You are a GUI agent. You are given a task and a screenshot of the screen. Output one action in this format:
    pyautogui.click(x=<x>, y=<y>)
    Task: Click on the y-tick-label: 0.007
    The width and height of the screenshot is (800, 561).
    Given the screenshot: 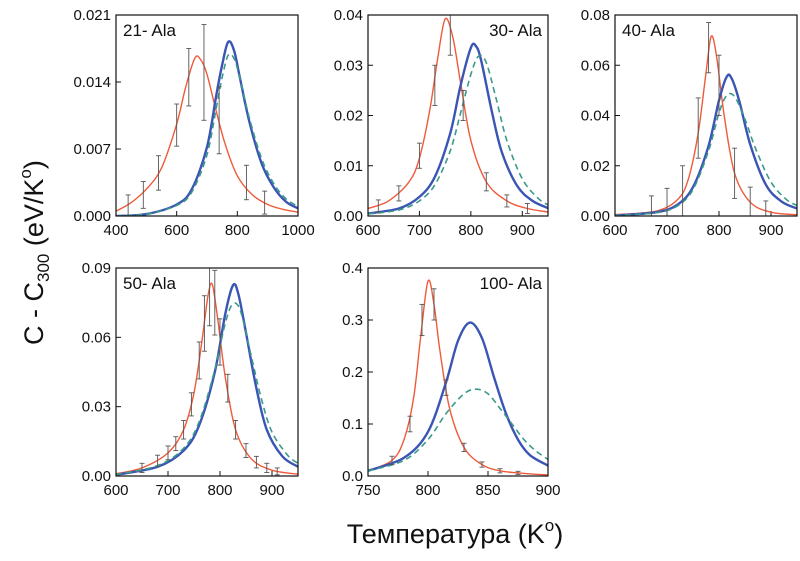 What is the action you would take?
    pyautogui.click(x=92, y=149)
    